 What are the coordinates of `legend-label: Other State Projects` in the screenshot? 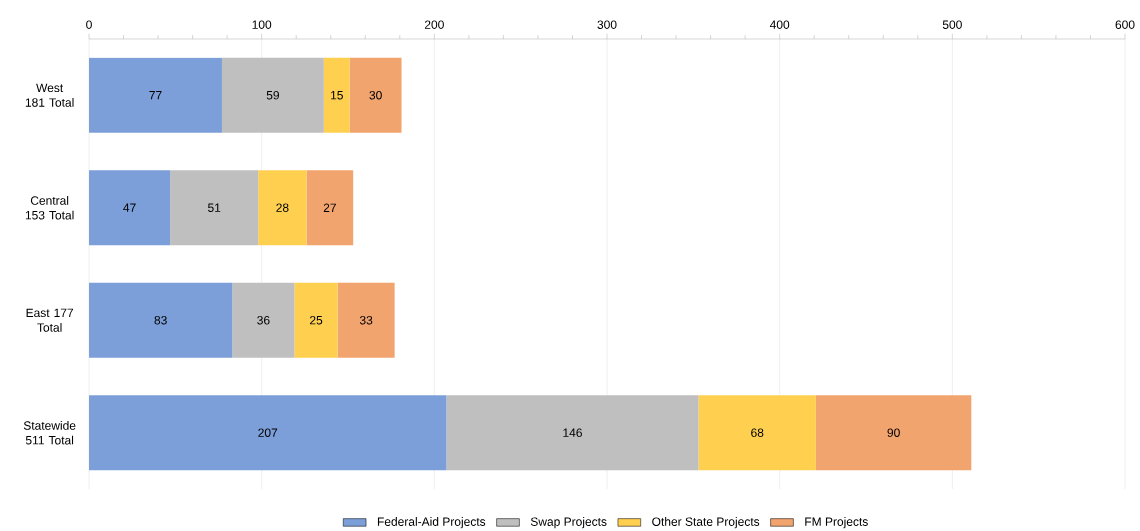 It's located at (706, 523).